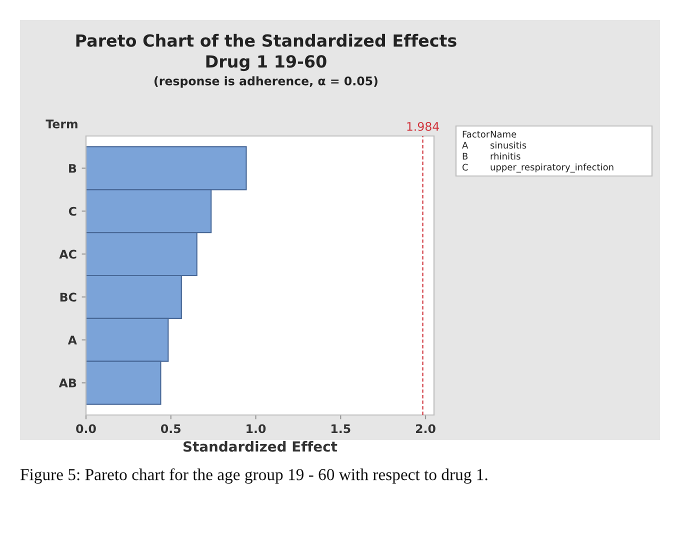 The image size is (673, 536). I want to click on text: upper_respiratory_infection, so click(552, 168).